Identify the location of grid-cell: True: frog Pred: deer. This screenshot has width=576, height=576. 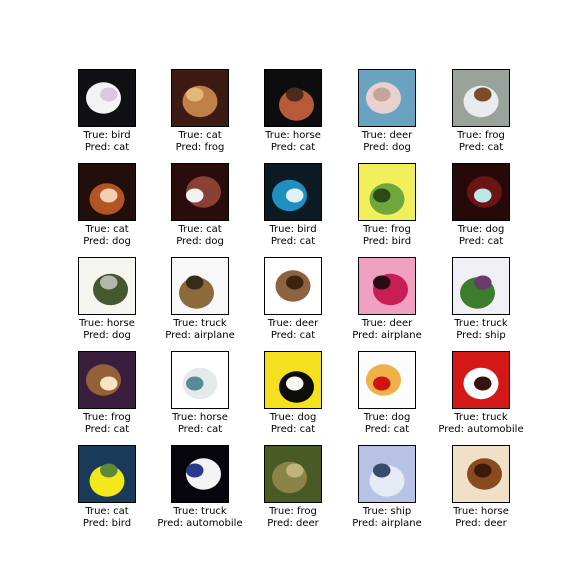
(293, 487).